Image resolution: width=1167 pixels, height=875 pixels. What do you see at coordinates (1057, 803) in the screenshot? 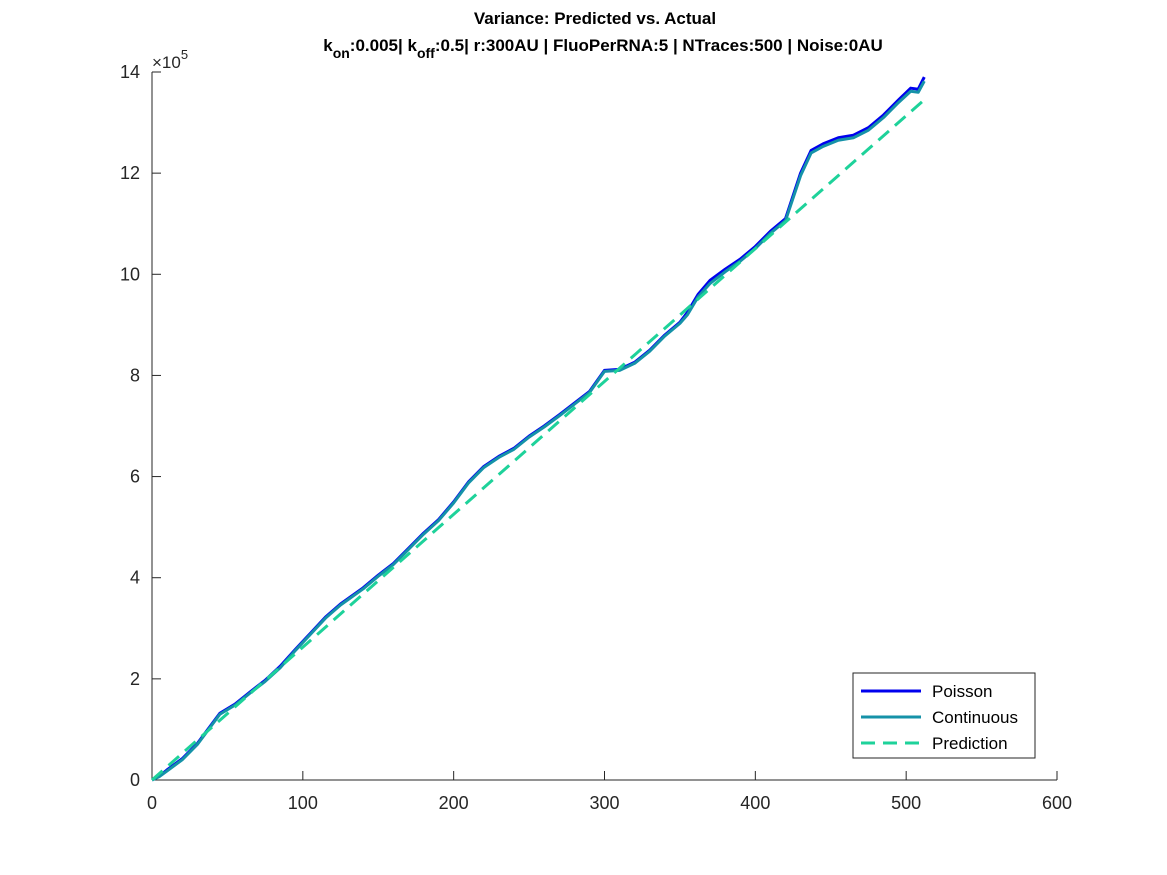
I see `x-tick-label: 600` at bounding box center [1057, 803].